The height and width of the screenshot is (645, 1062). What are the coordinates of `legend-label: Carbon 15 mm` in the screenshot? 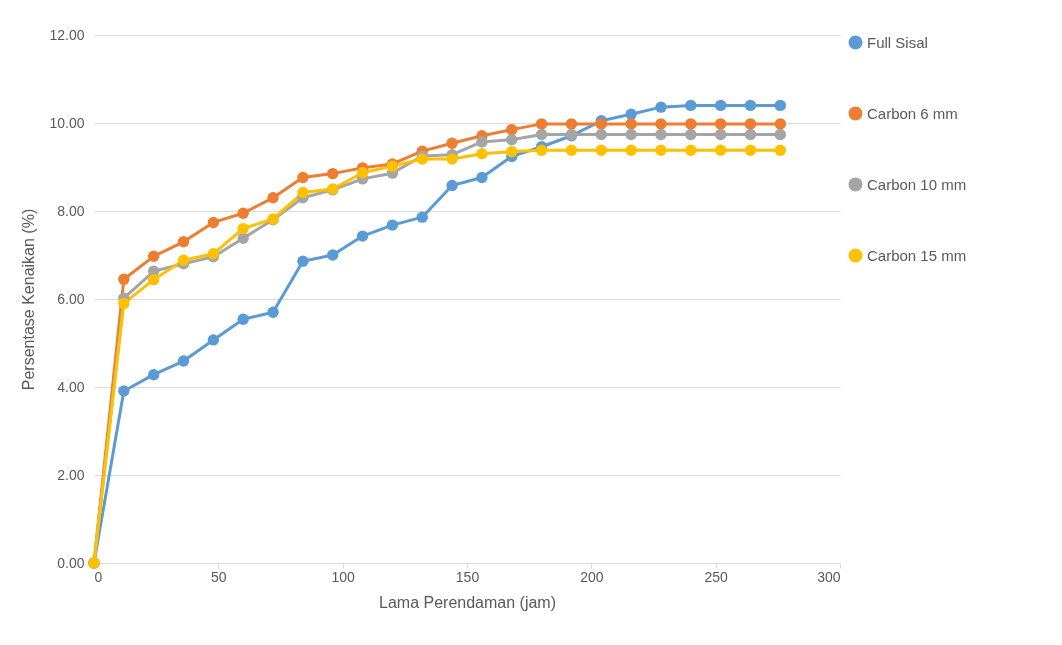 It's located at (917, 255).